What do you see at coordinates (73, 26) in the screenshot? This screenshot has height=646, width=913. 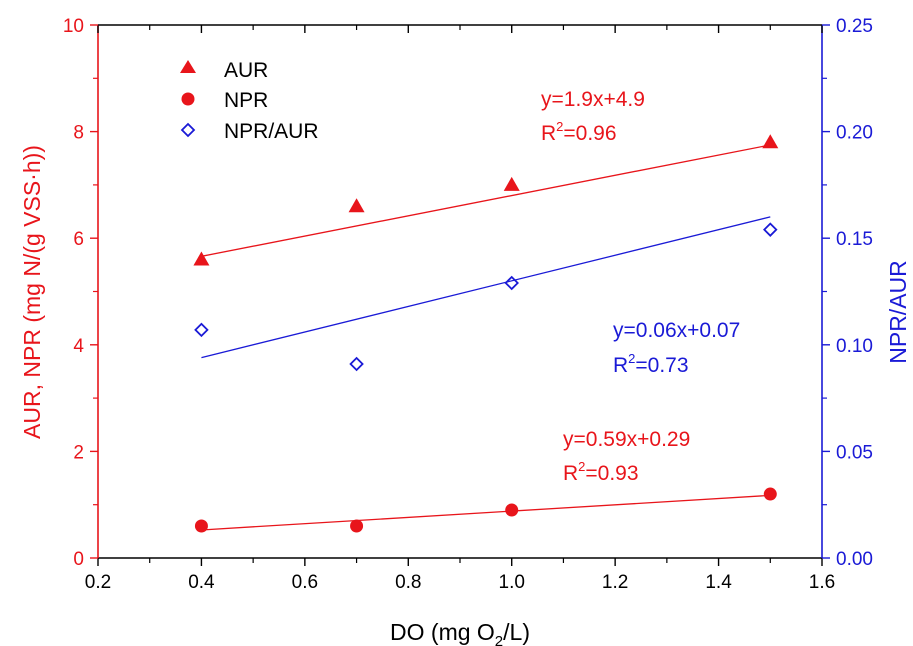 I see `y-left-tick-label: 10` at bounding box center [73, 26].